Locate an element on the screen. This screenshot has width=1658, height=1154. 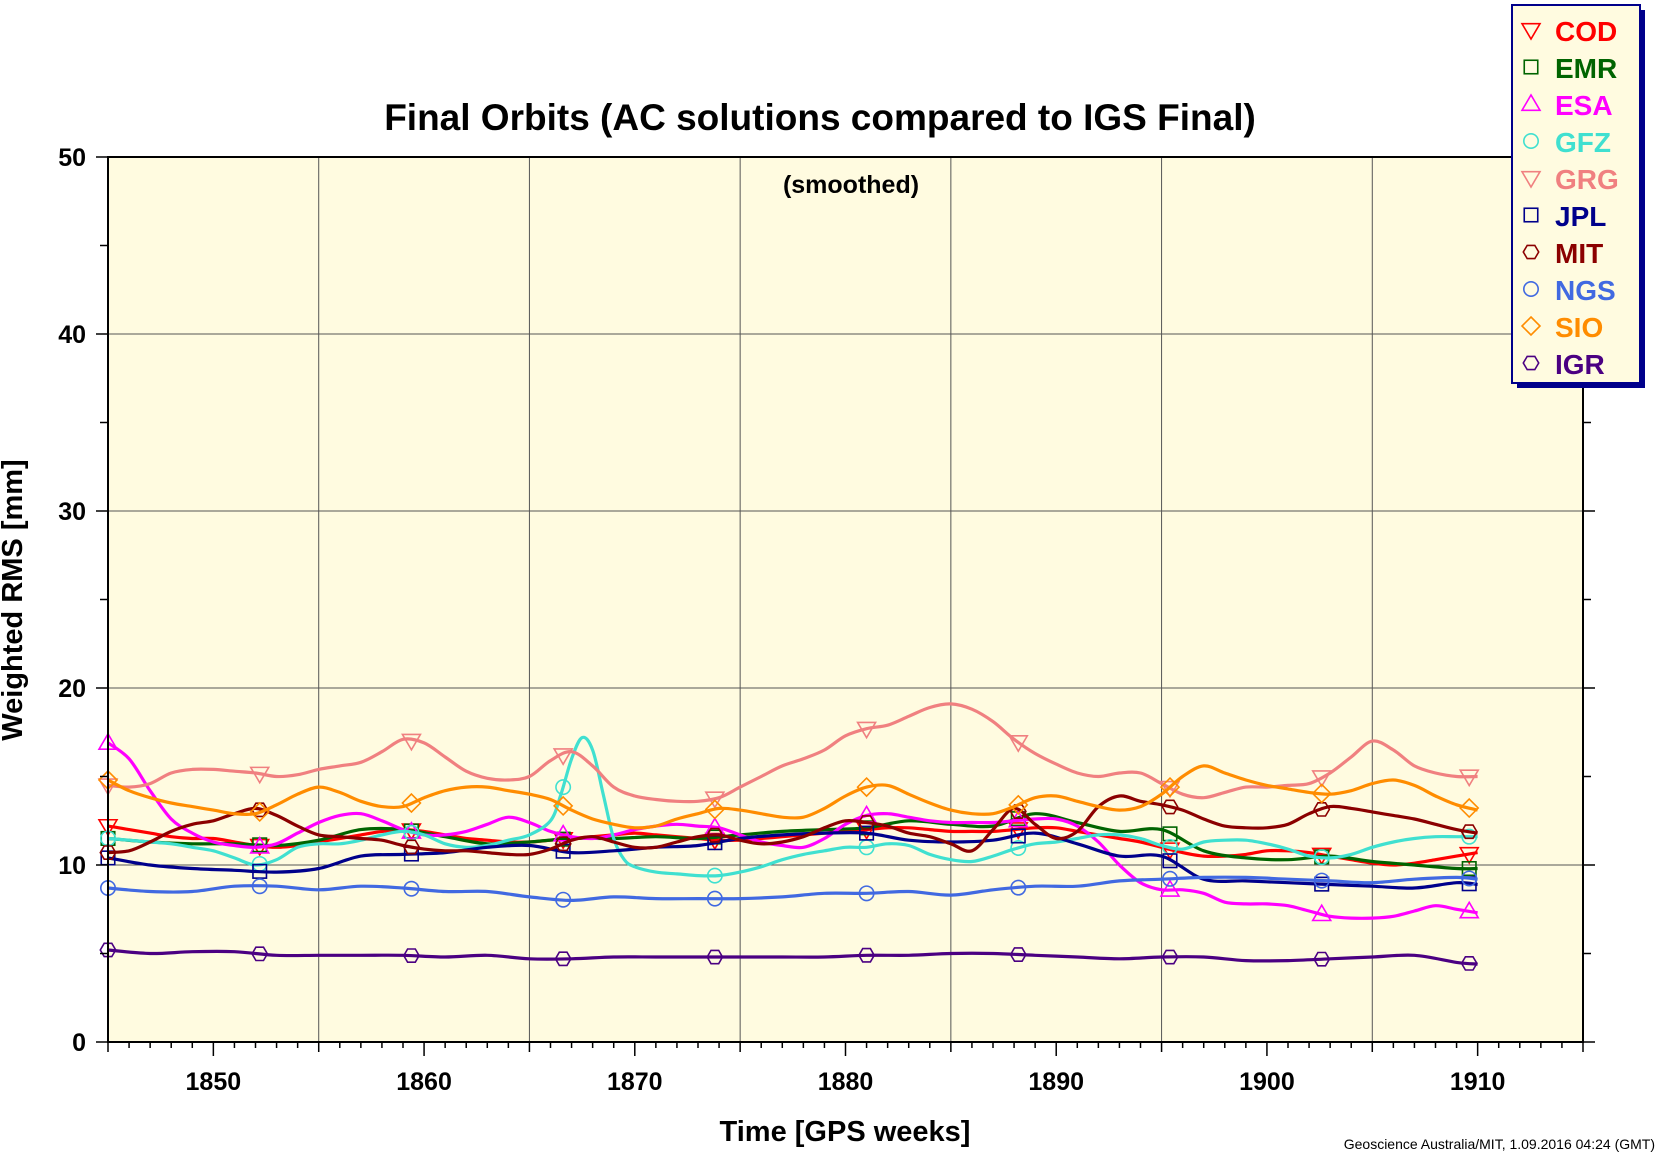
series-line-ngs is located at coordinates (792, 888).